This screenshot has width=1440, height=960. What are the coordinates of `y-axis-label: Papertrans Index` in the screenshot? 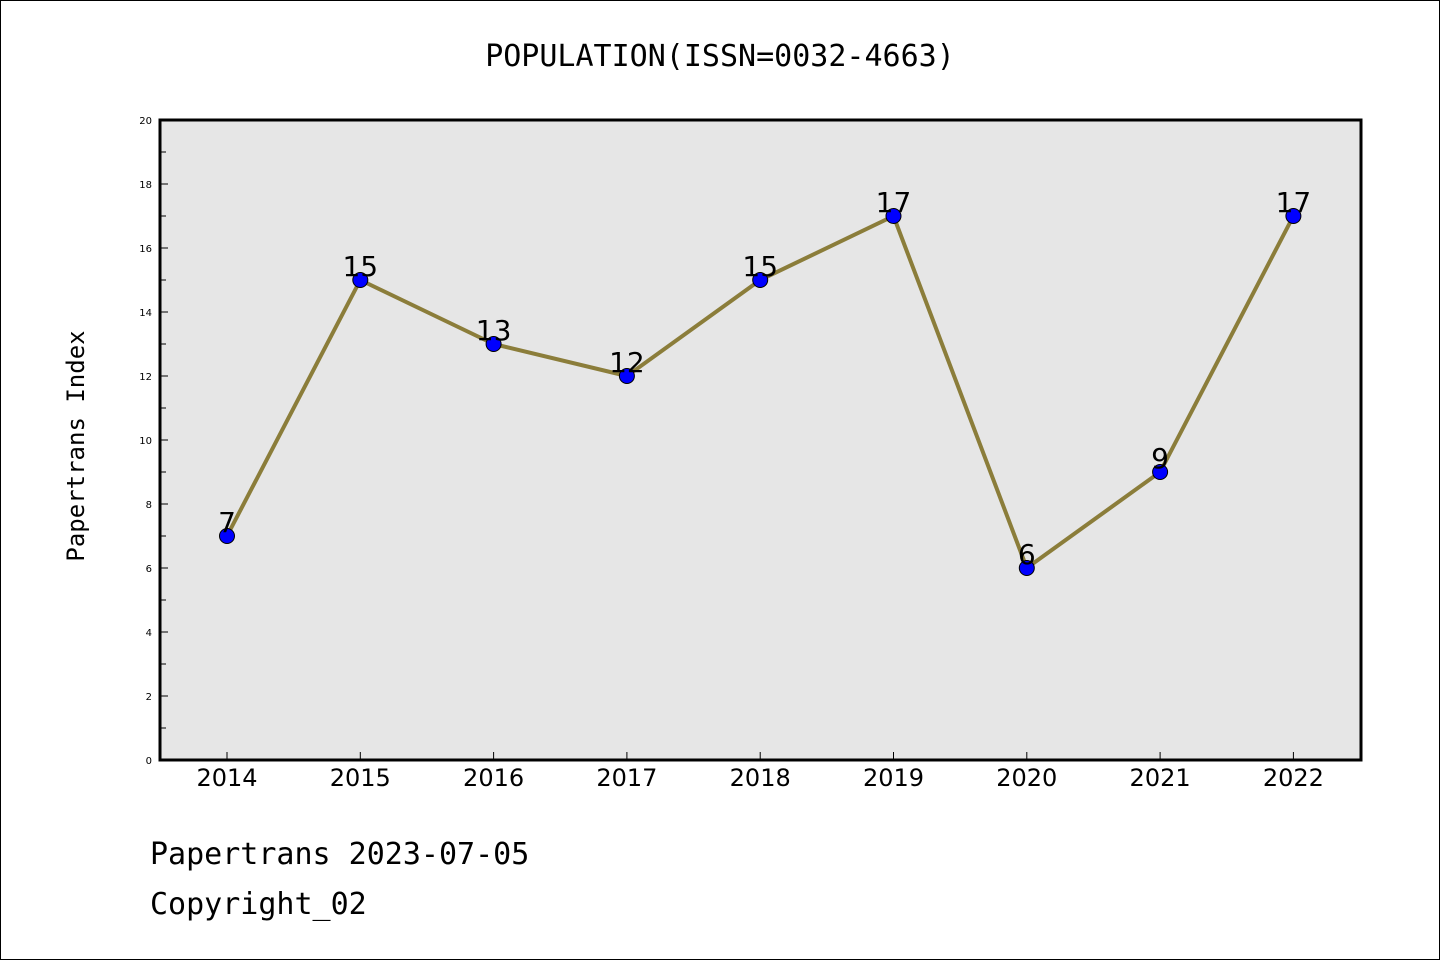 It's located at (76, 445).